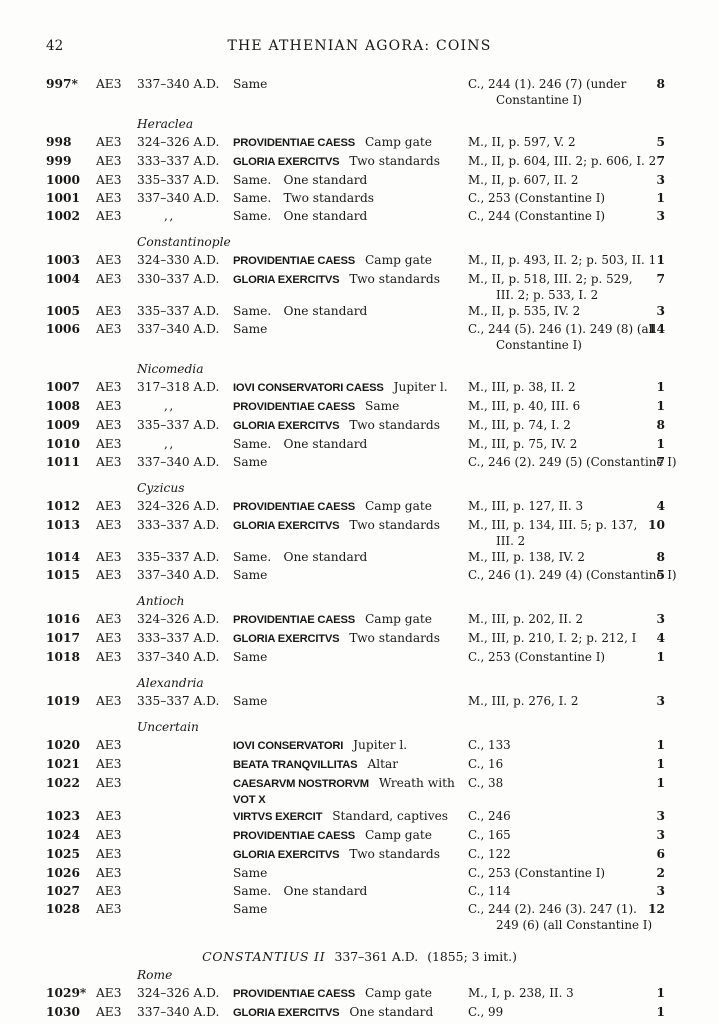  I want to click on coin-legend: IOVI CONSERVATORI CAESS, so click(308, 388).